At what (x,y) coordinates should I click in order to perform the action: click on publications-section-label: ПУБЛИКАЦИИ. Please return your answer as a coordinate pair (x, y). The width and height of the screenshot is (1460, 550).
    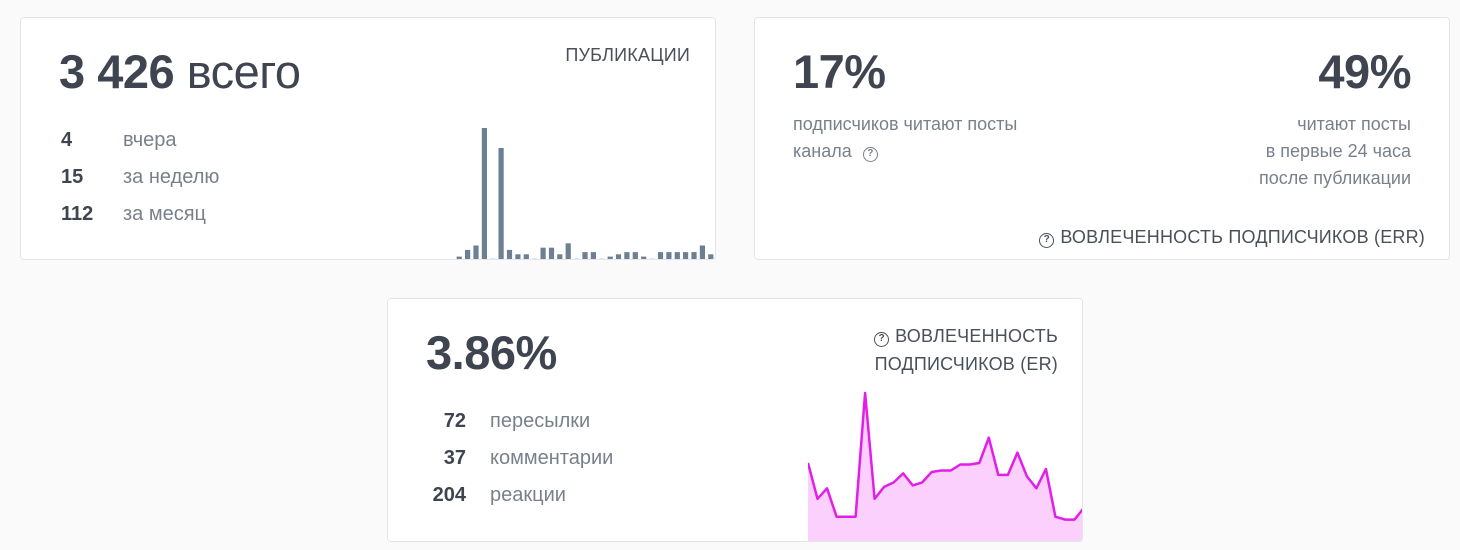
    Looking at the image, I should click on (627, 55).